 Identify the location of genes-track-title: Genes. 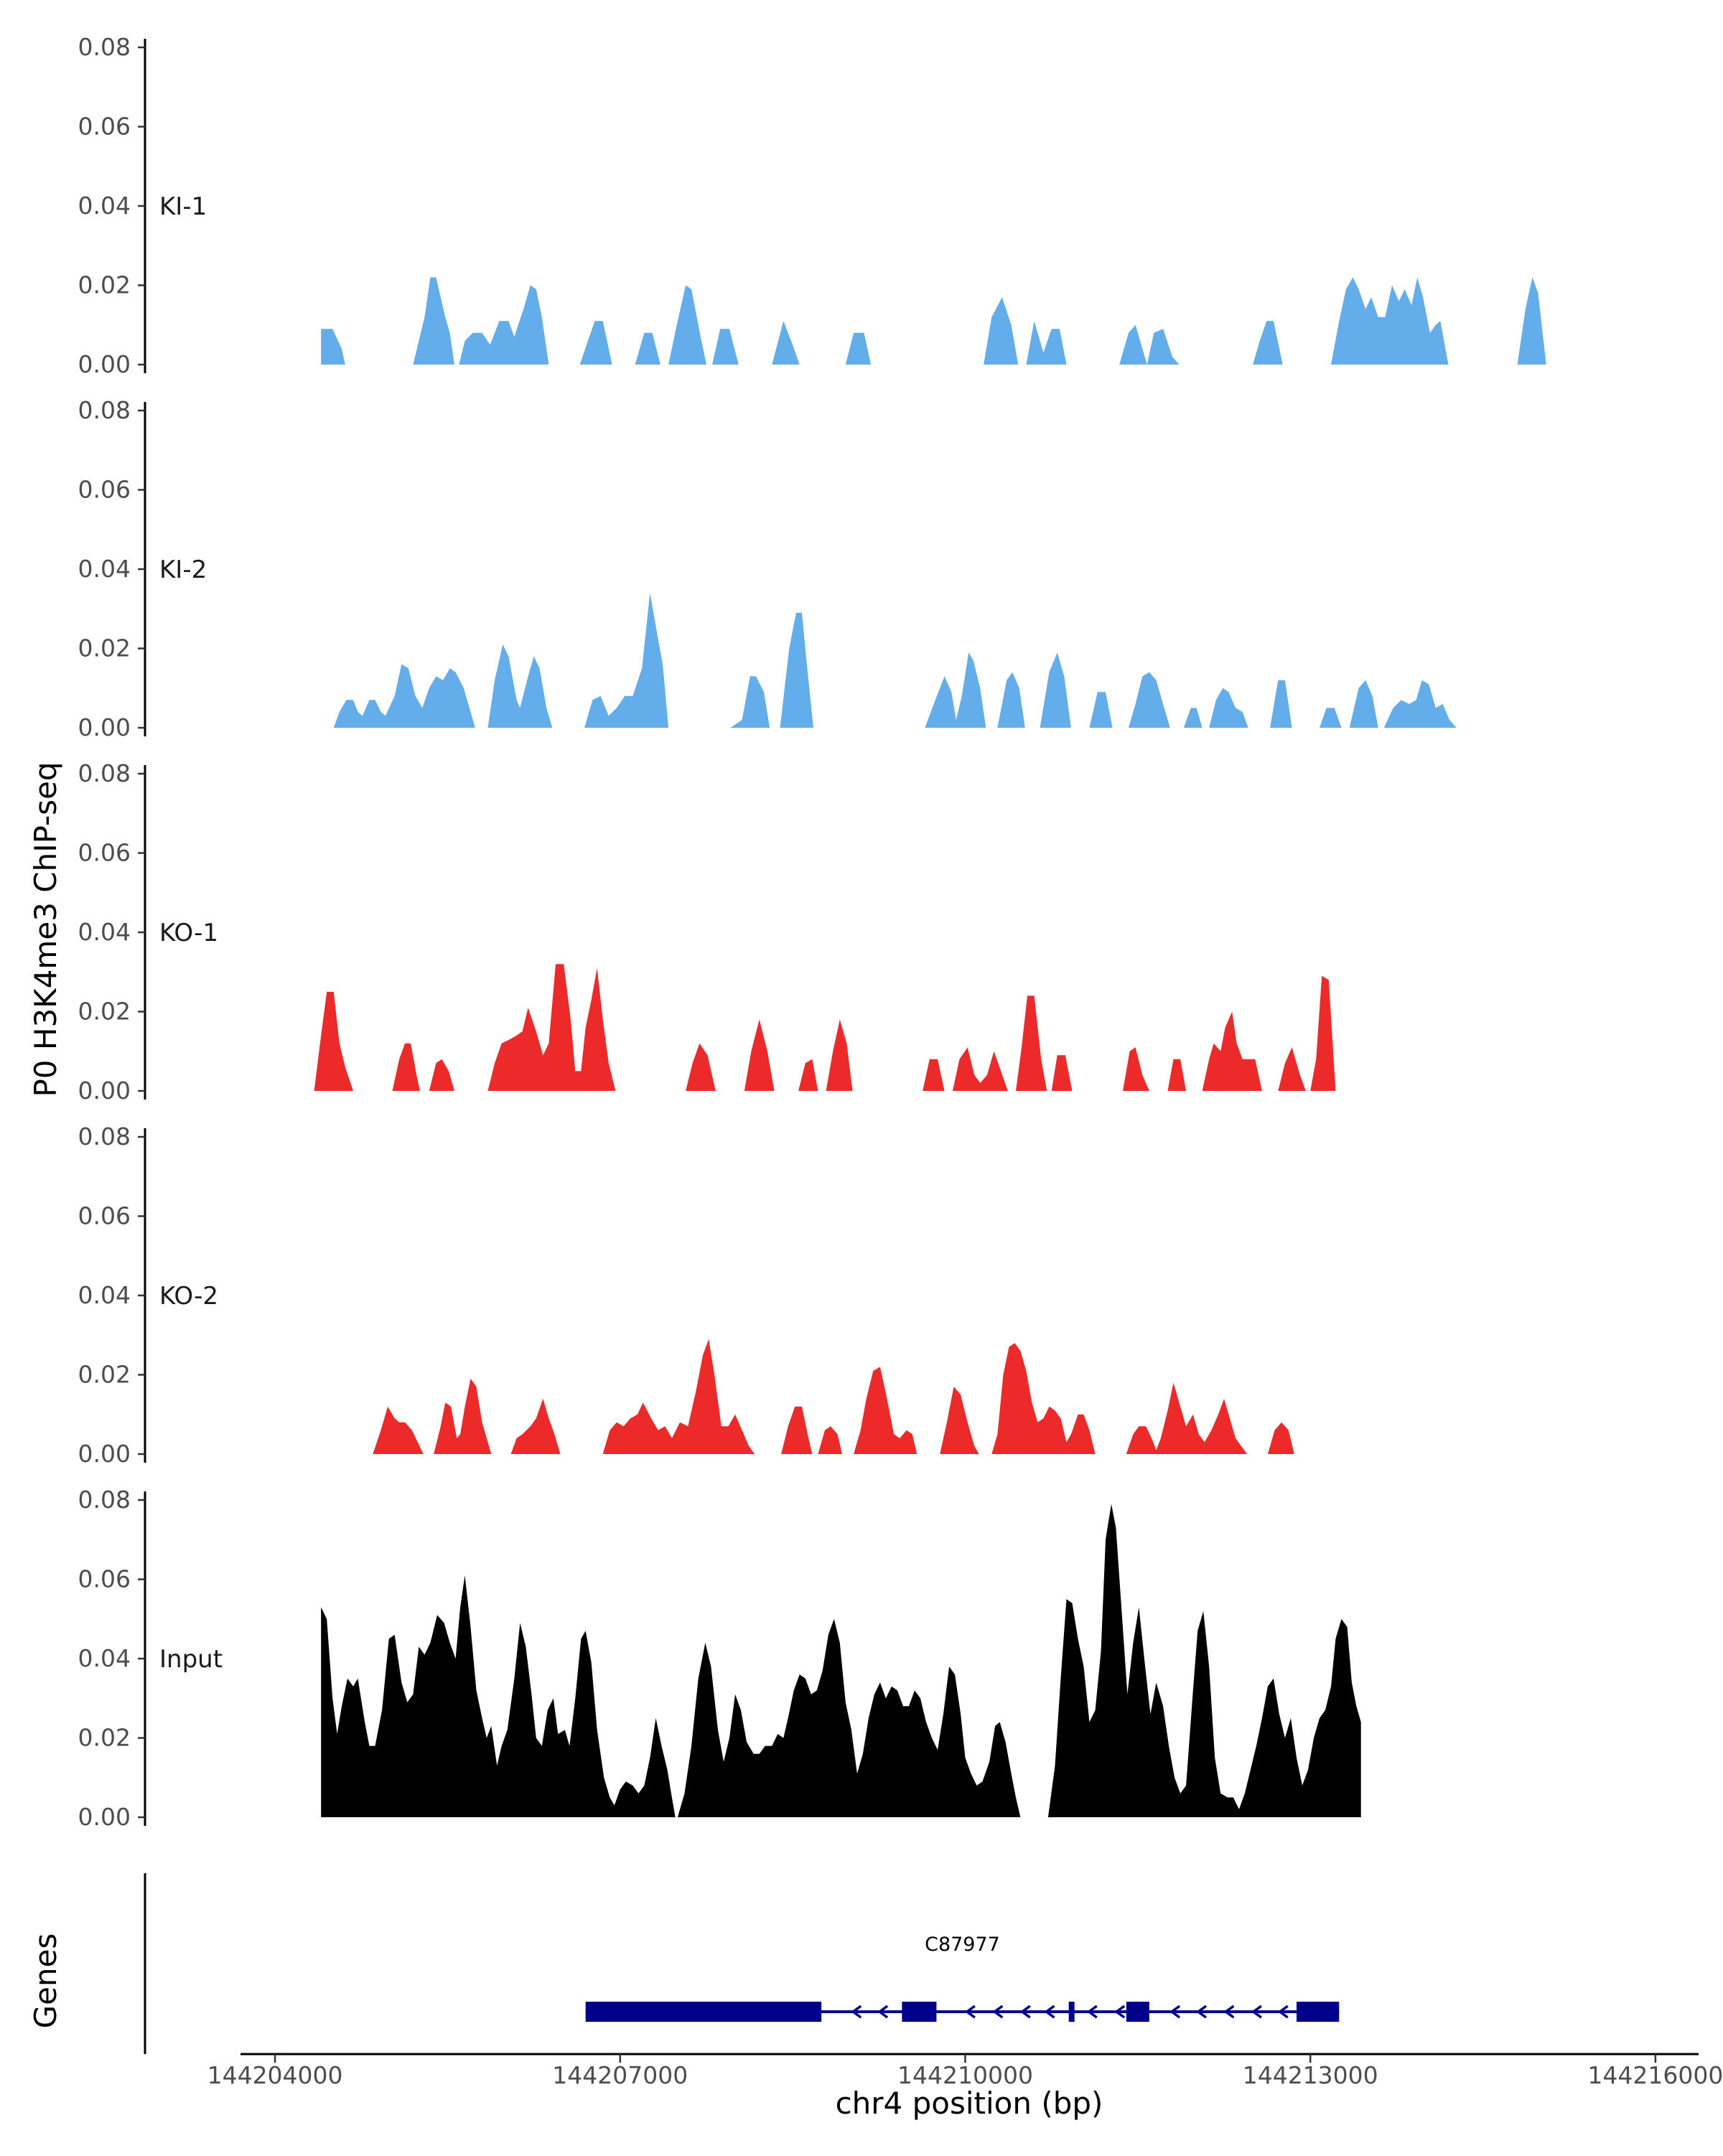
(45, 1981).